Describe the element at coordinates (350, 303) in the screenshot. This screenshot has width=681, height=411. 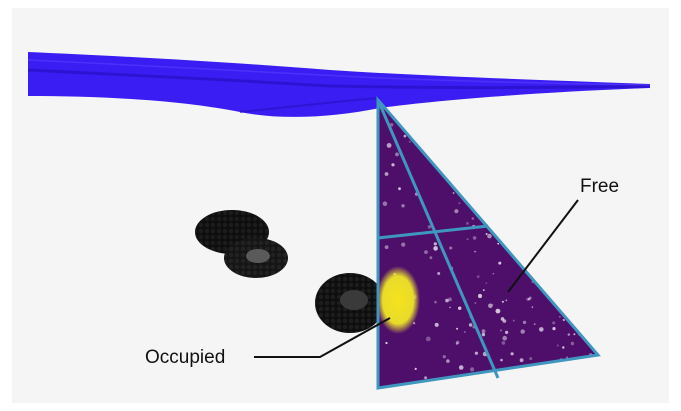
I see `obstacle-rings-lower` at that location.